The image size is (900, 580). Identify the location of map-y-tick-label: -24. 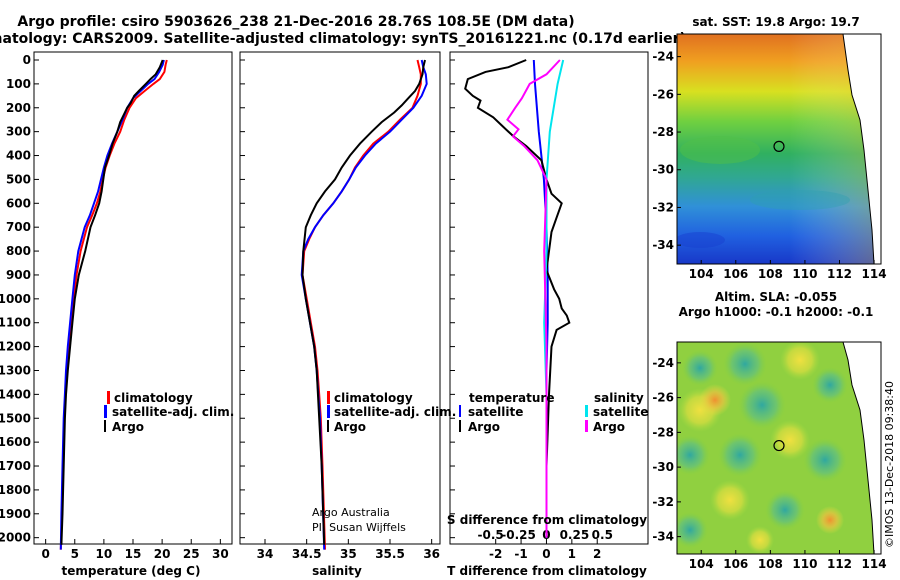
(663, 363).